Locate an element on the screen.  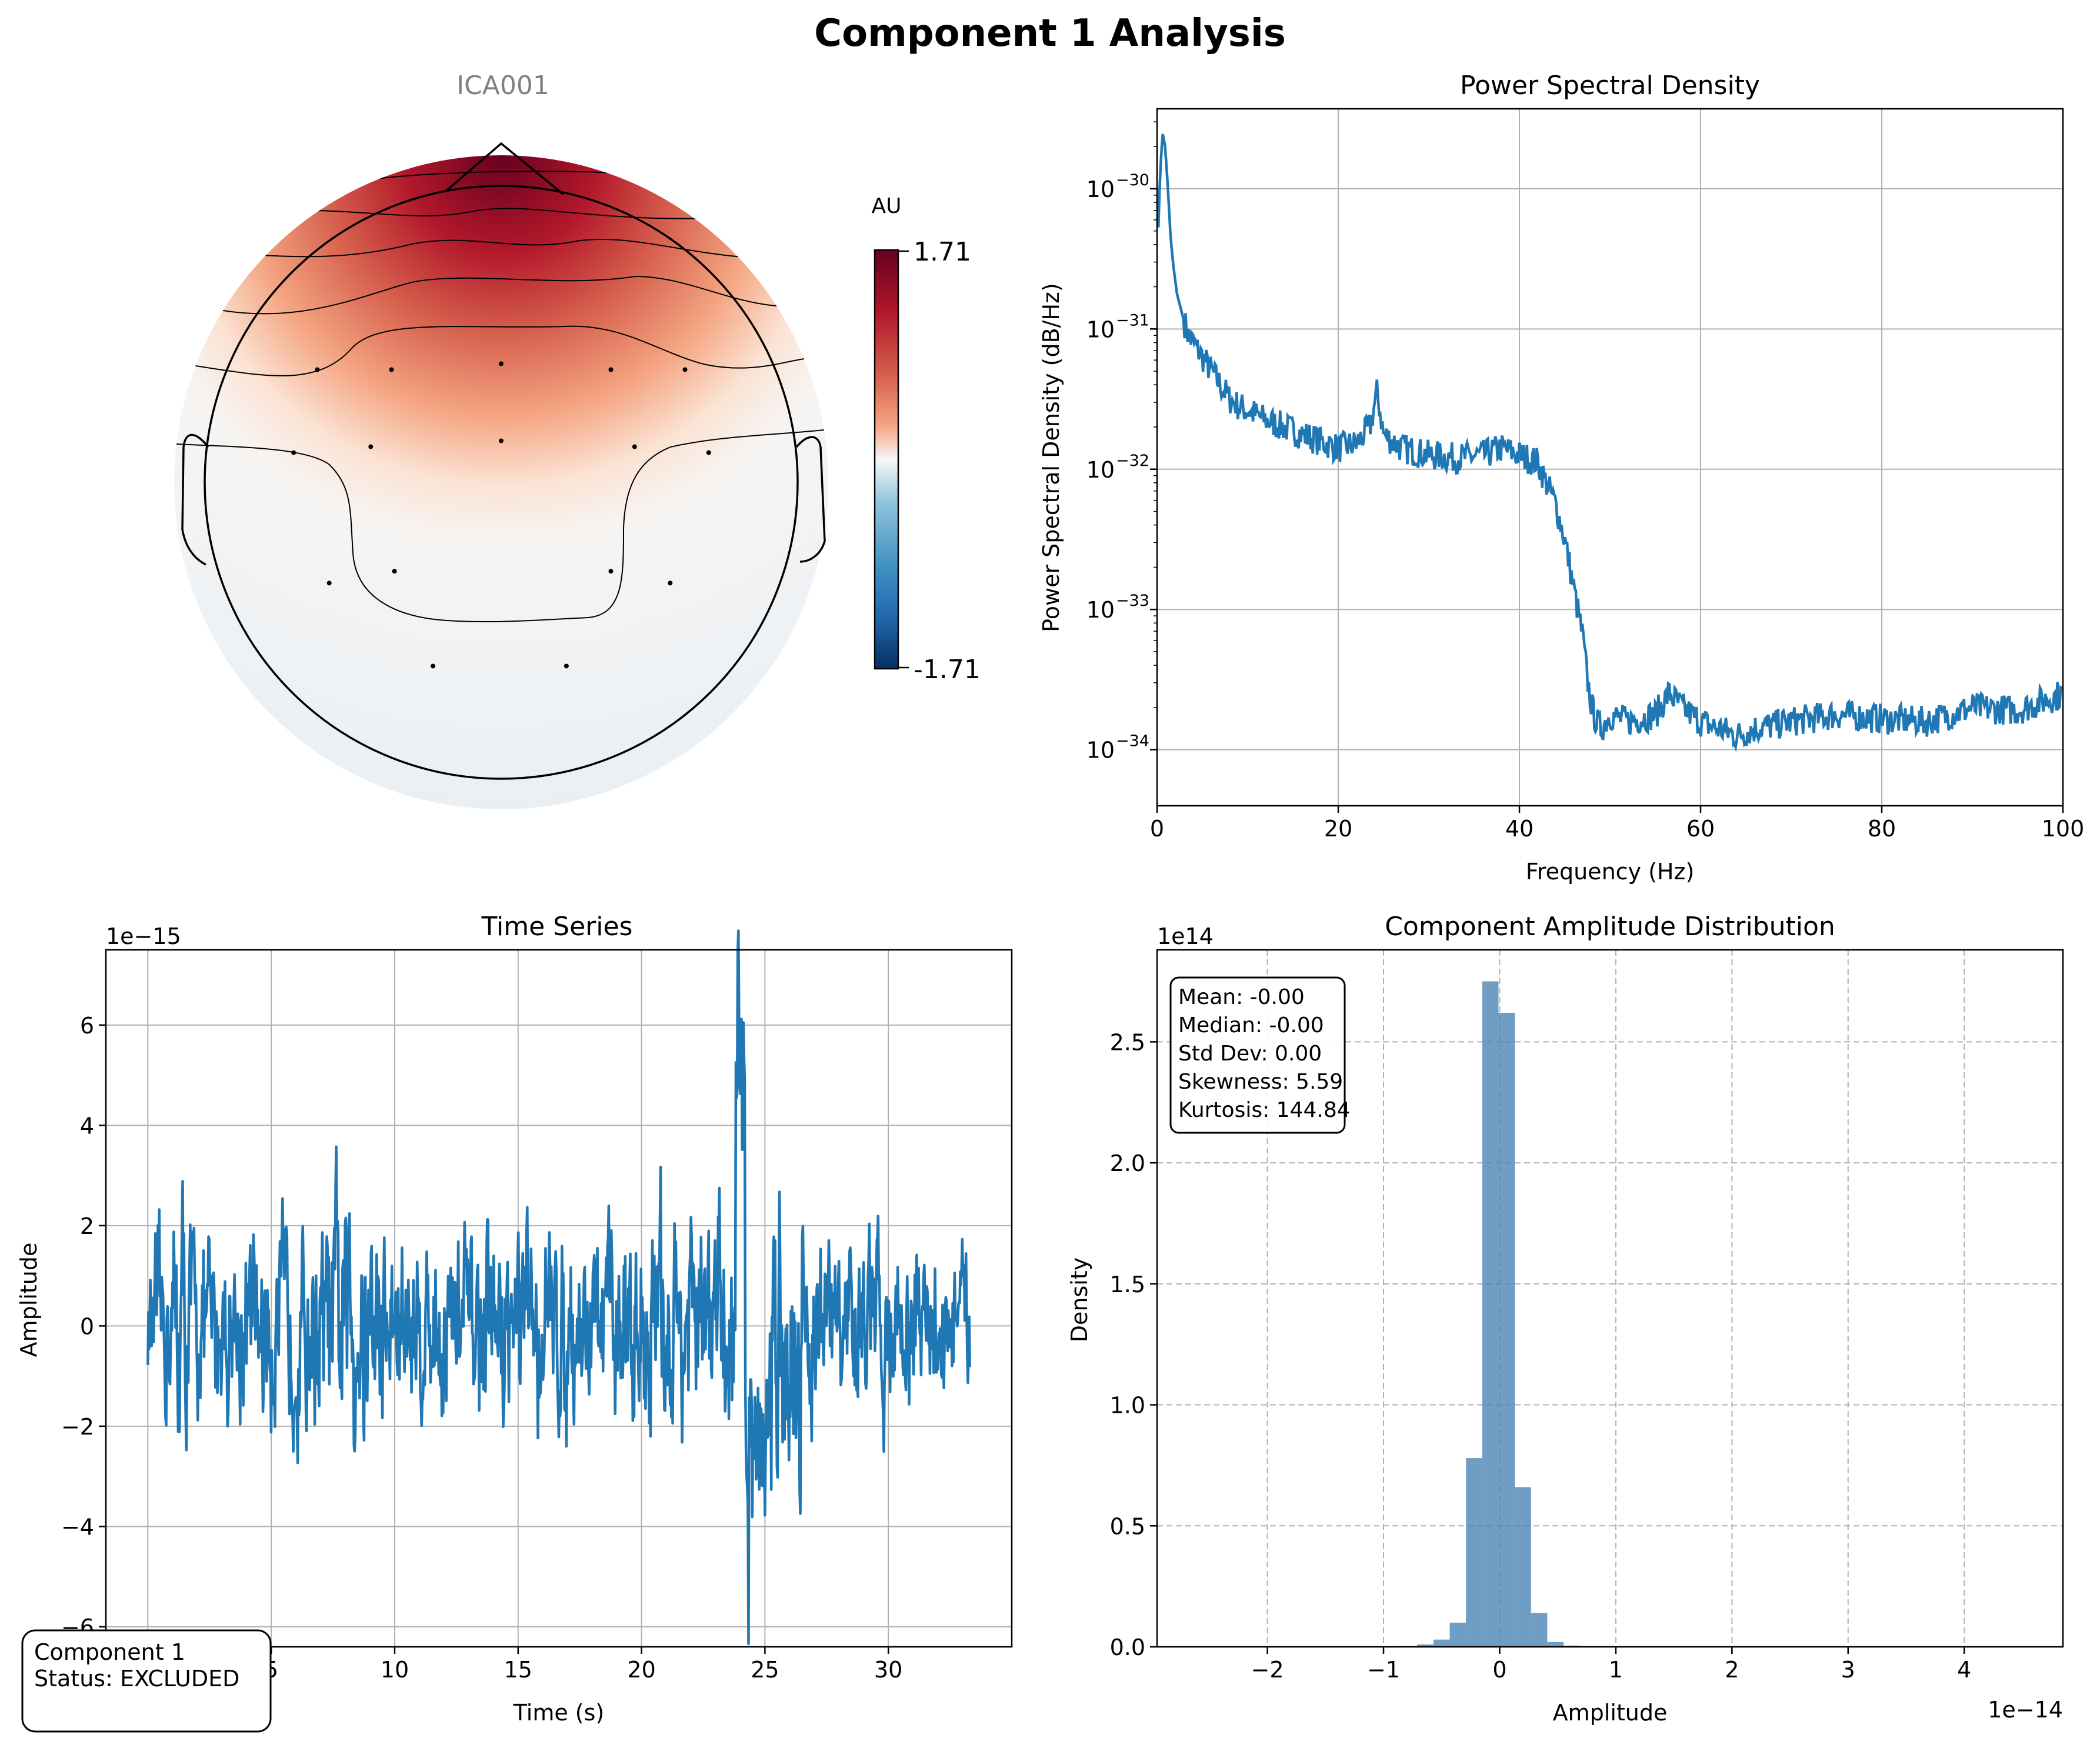
hist-ytick-label: 1.0 is located at coordinates (1127, 1406).